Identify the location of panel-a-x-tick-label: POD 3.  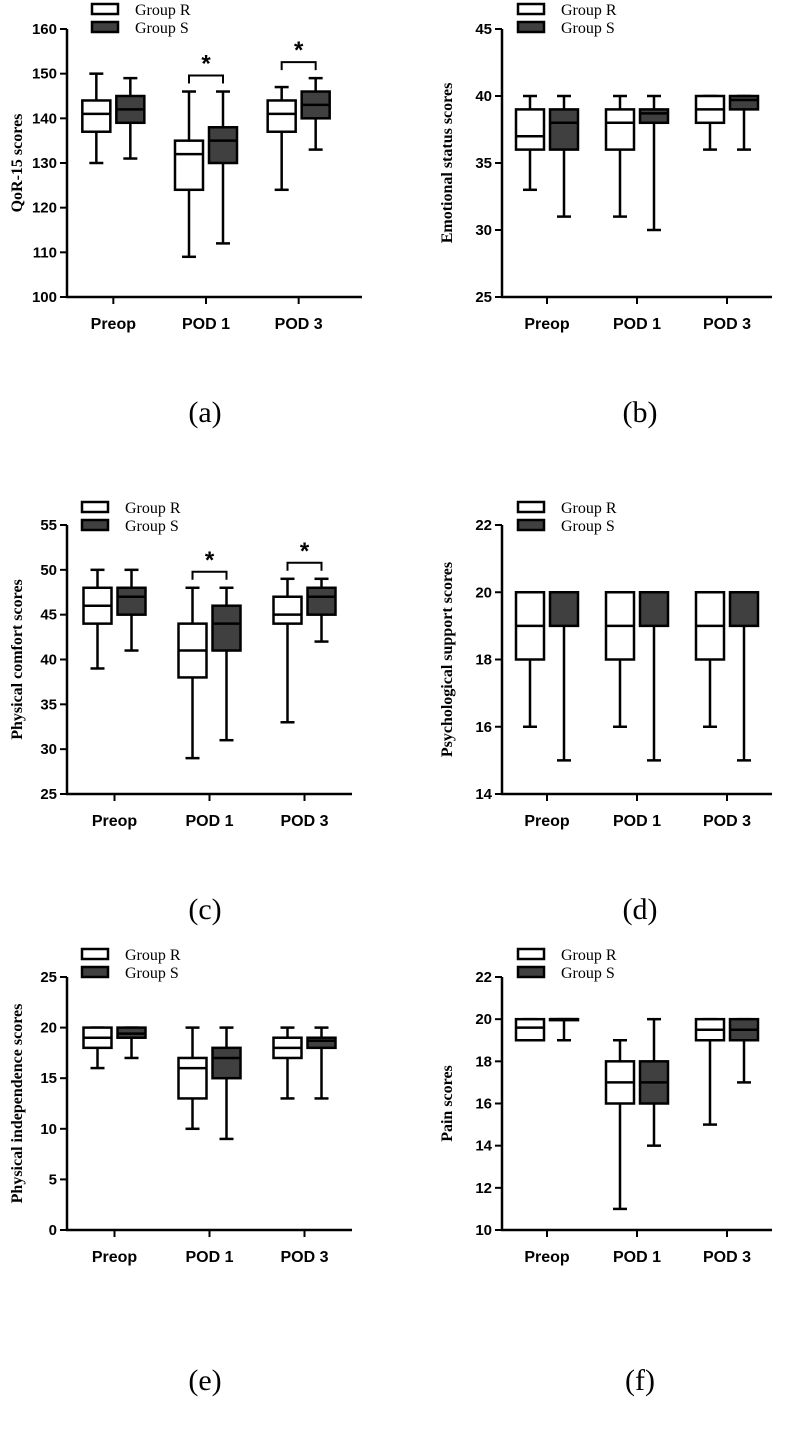
(299, 324).